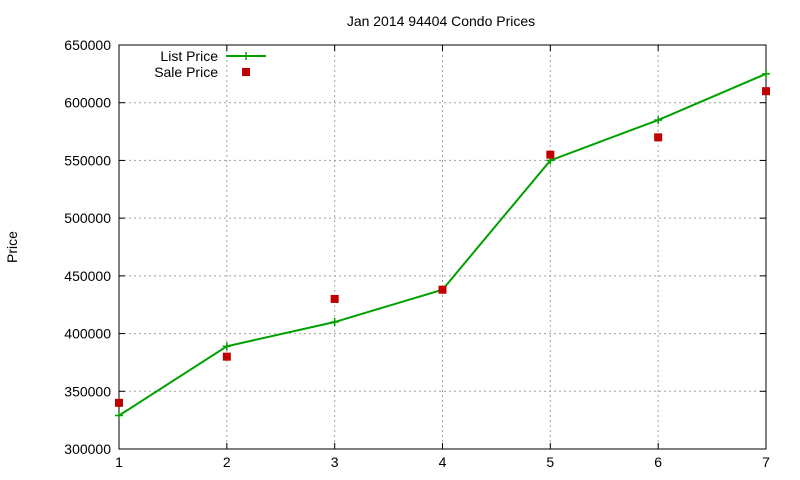  What do you see at coordinates (87, 45) in the screenshot?
I see `y-tick-label: 650000` at bounding box center [87, 45].